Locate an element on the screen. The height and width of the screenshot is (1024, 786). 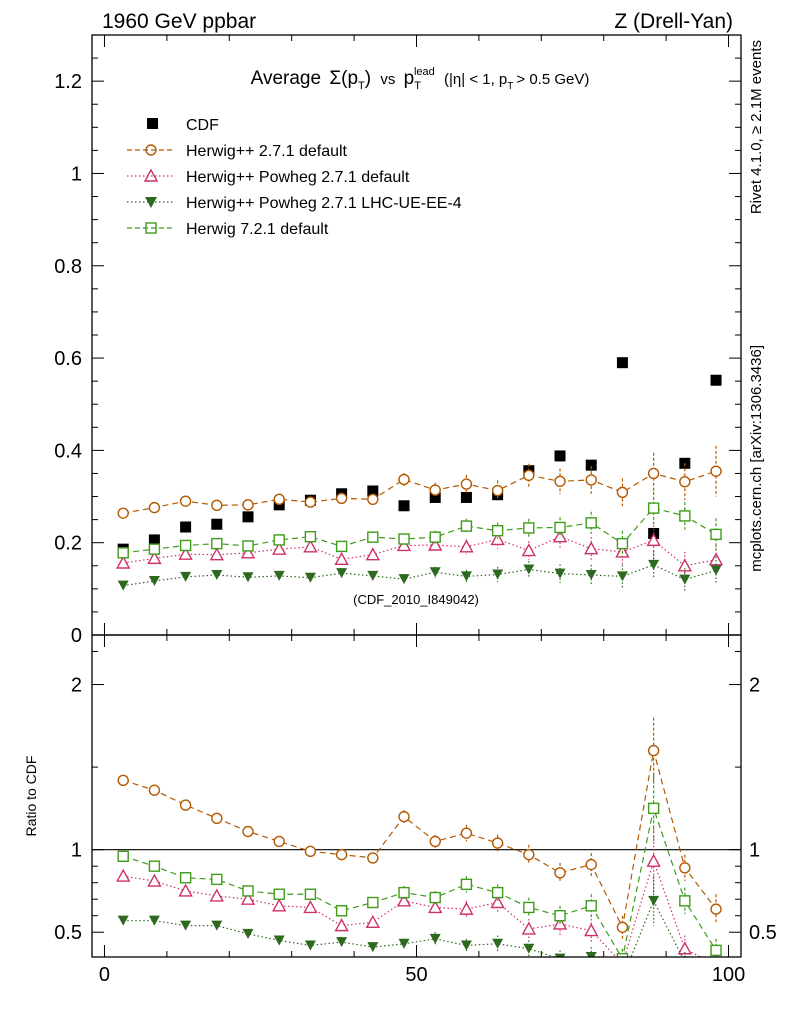
legend-powheg-default: Herwig++ Powheg 2.7.1 default is located at coordinates (268, 177).